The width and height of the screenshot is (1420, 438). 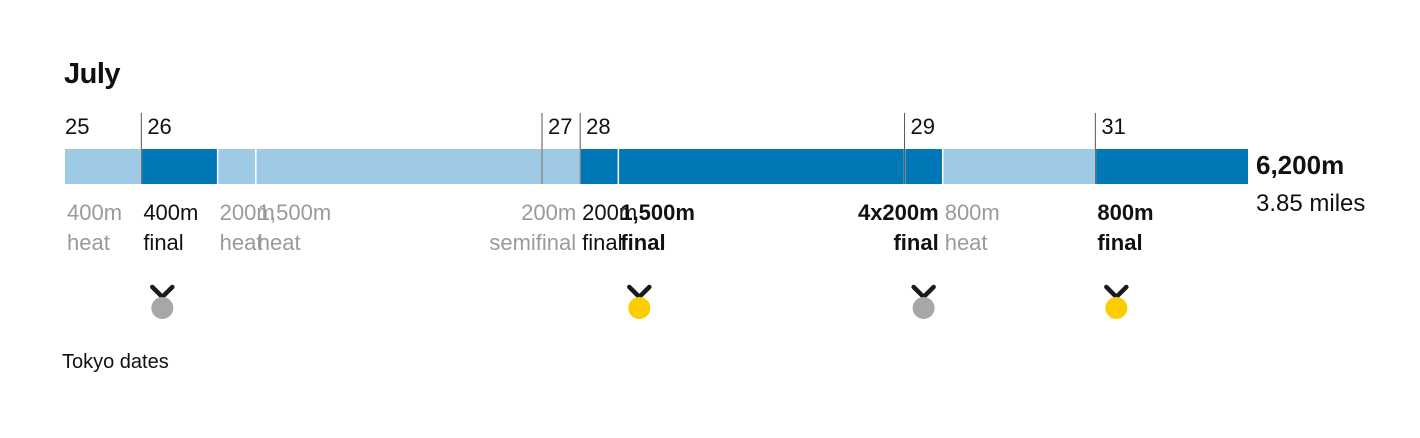 I want to click on day-label: 25, so click(x=77, y=126).